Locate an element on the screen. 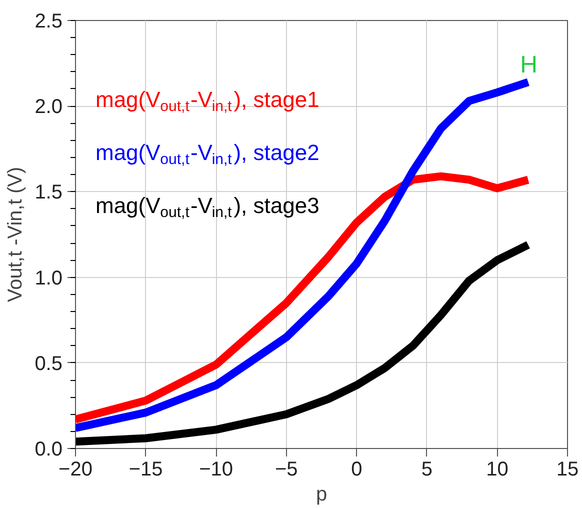 The width and height of the screenshot is (582, 508). x-tick-label: −20 is located at coordinates (75, 469).